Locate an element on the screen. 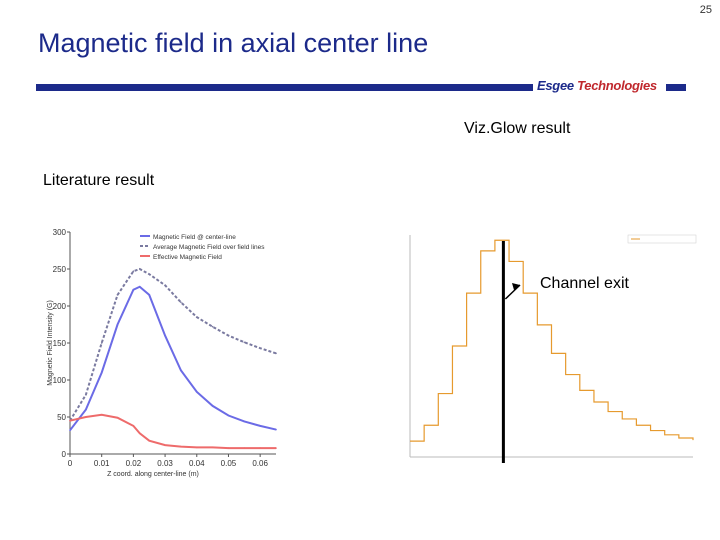  x-tick-label: 0.05 is located at coordinates (229, 463).